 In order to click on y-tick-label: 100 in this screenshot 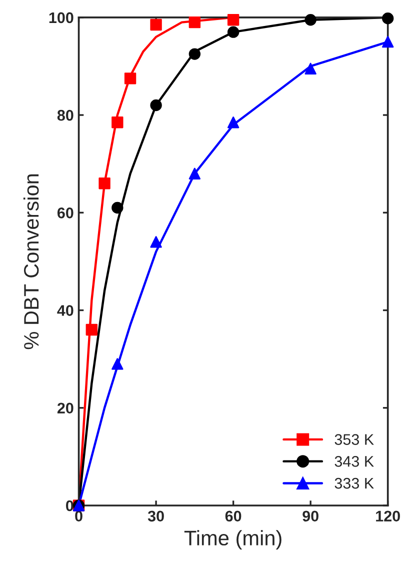, I will do `click(61, 18)`.